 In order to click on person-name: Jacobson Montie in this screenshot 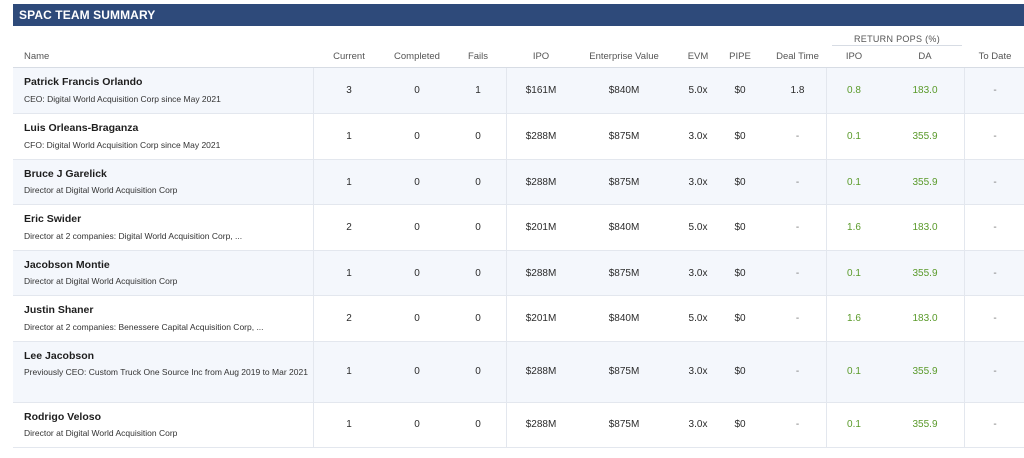, I will do `click(67, 265)`.